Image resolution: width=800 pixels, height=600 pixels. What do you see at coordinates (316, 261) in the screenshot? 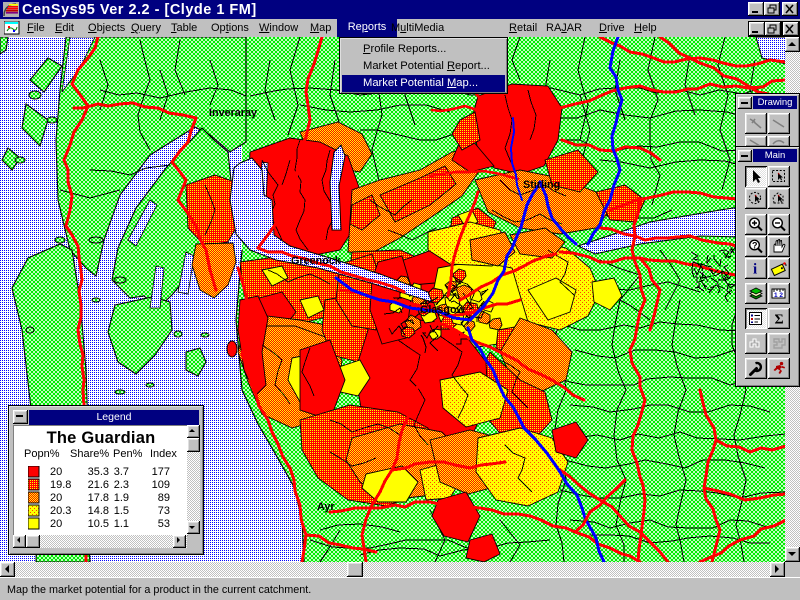
I see `svg-text: Greenock` at bounding box center [316, 261].